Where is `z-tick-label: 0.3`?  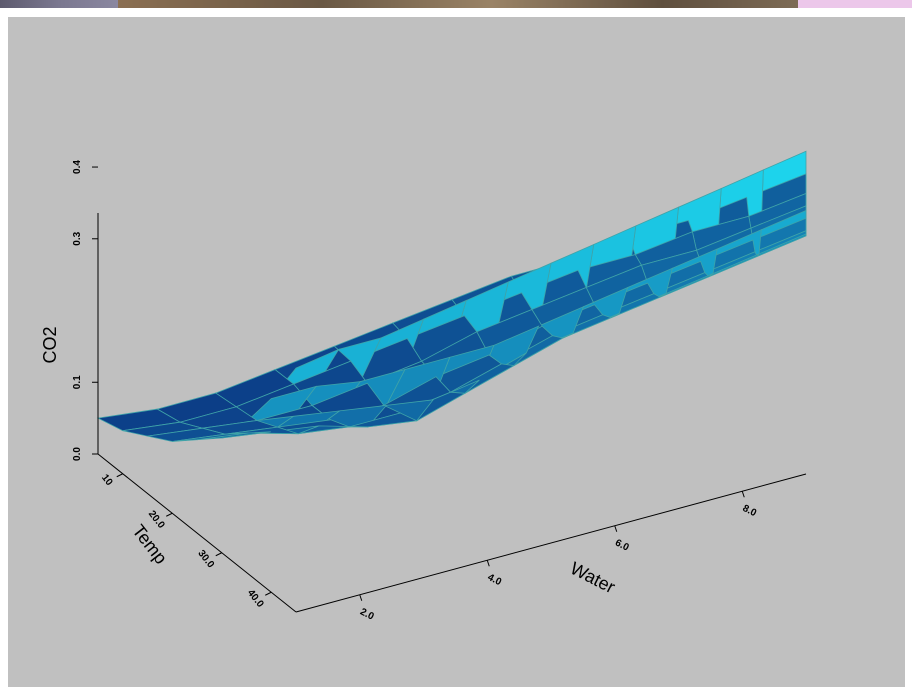
z-tick-label: 0.3 is located at coordinates (77, 238).